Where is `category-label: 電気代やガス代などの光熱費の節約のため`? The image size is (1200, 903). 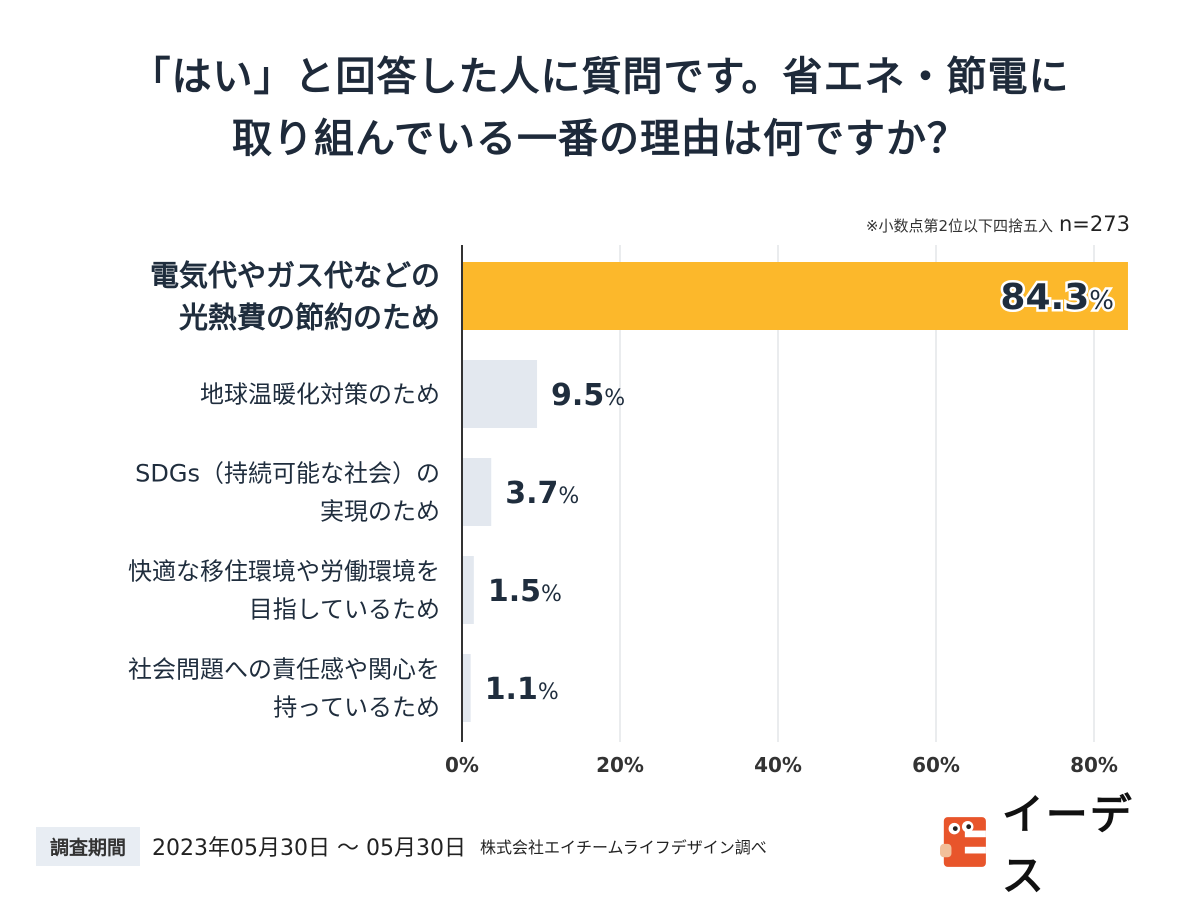
category-label: 電気代やガス代などの光熱費の節約のため is located at coordinates (295, 296).